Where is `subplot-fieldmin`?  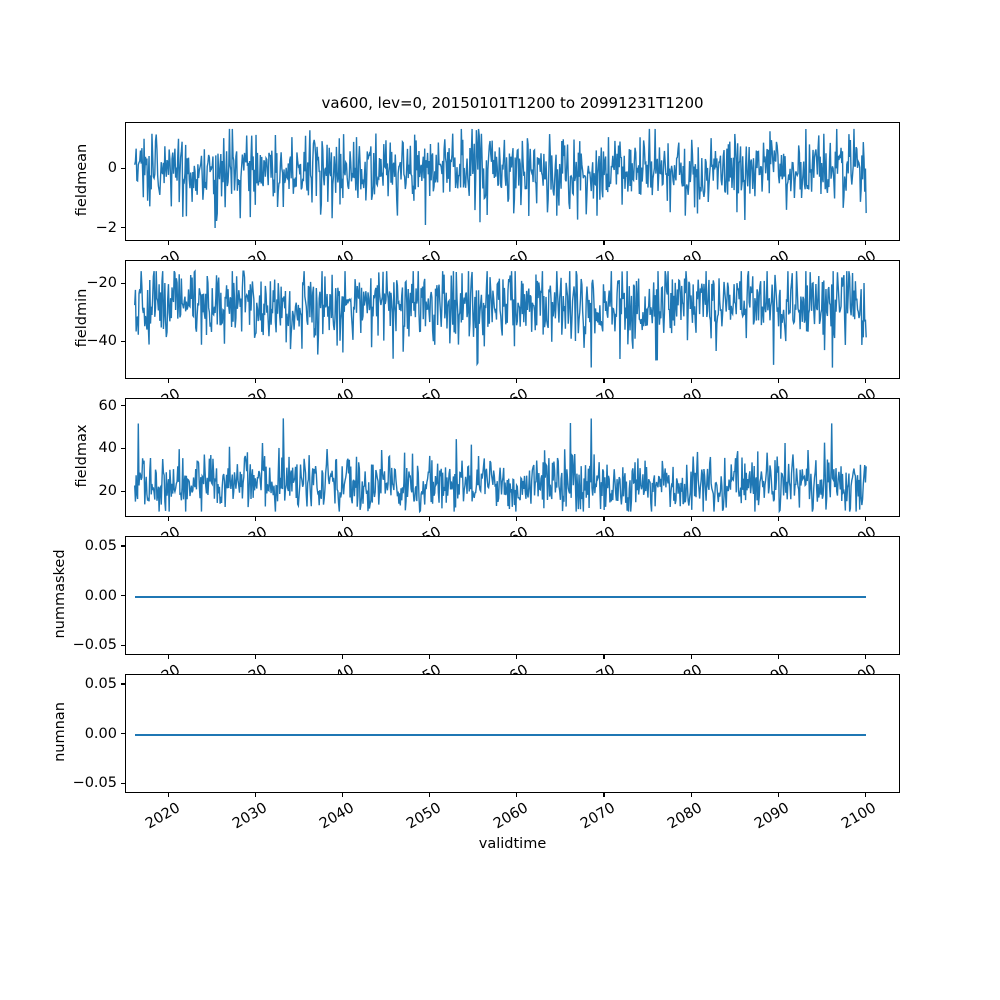 subplot-fieldmin is located at coordinates (512, 319).